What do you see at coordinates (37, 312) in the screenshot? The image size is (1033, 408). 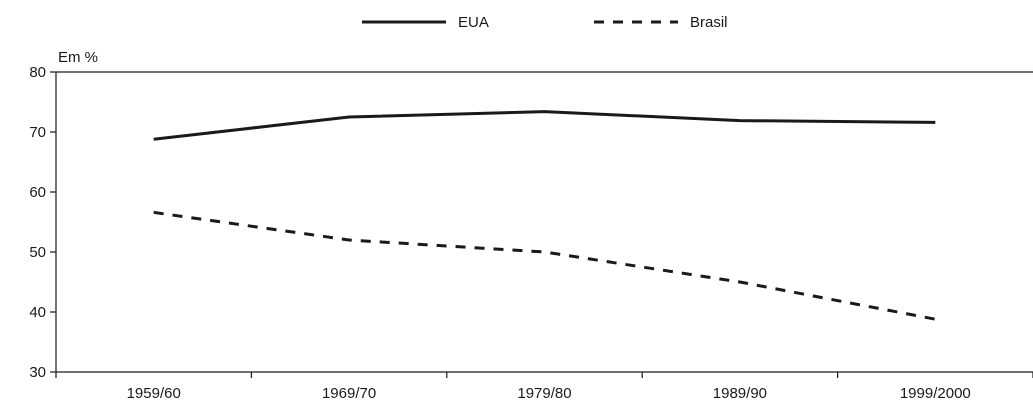 I see `y-tick-label-40: 40` at bounding box center [37, 312].